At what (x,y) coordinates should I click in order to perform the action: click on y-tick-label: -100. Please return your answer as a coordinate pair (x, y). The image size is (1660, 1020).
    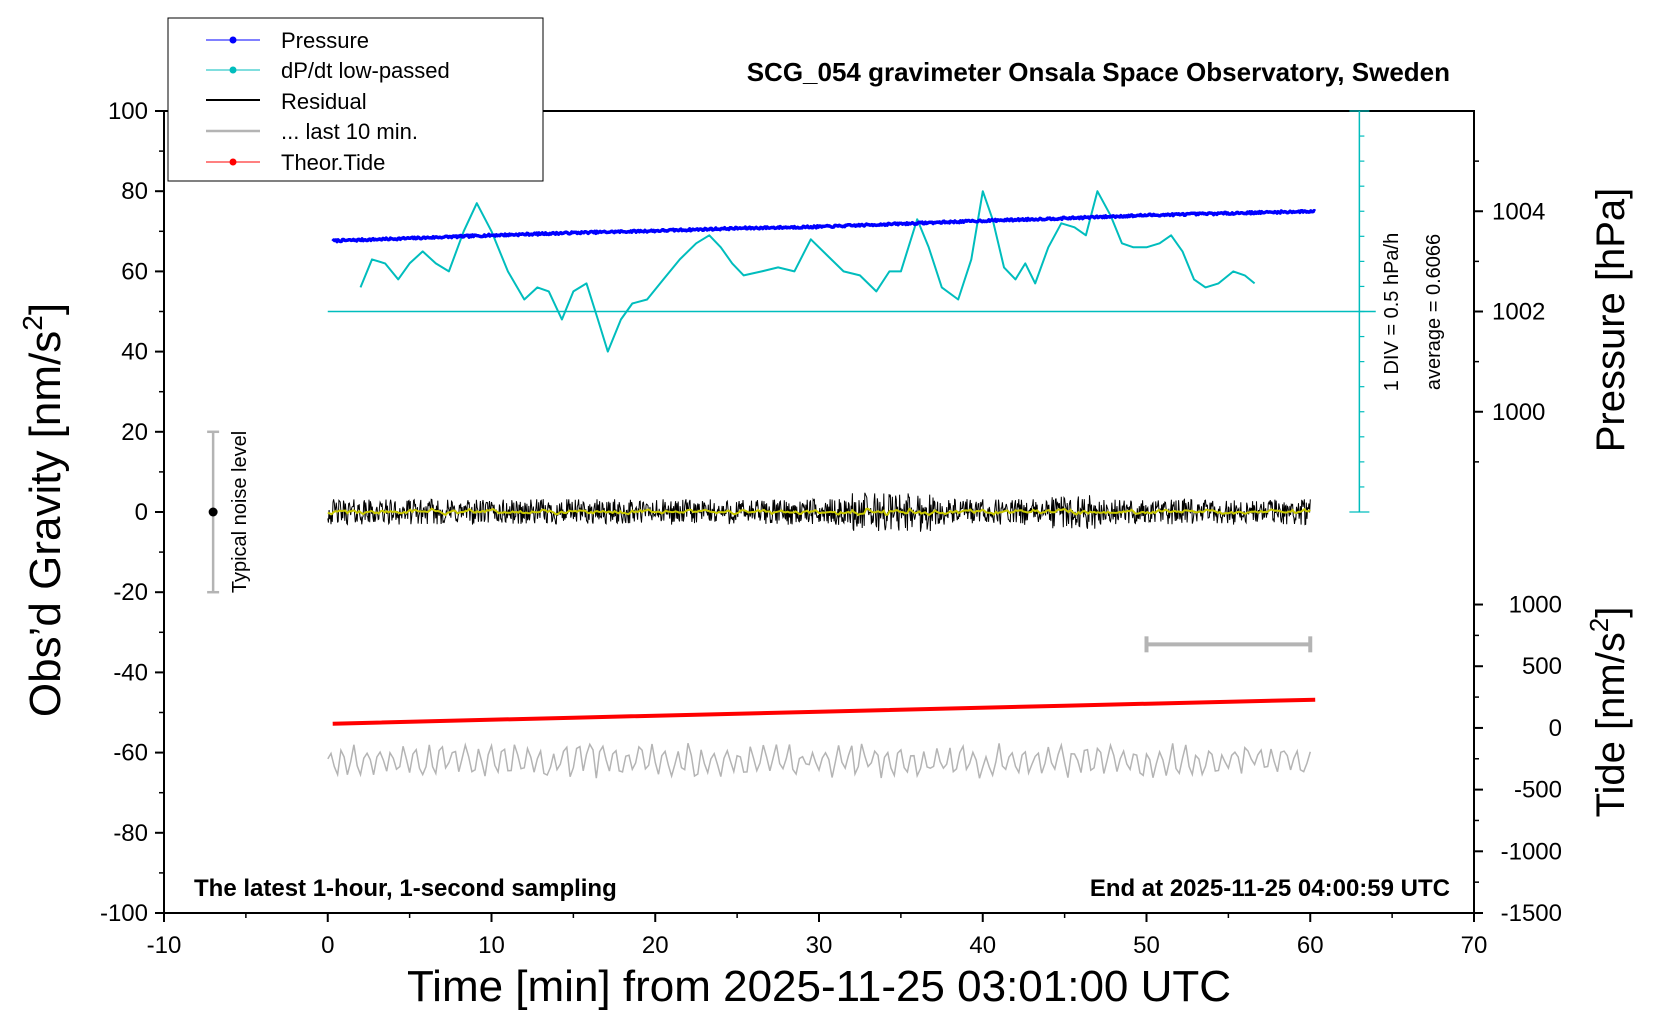
    Looking at the image, I should click on (124, 913).